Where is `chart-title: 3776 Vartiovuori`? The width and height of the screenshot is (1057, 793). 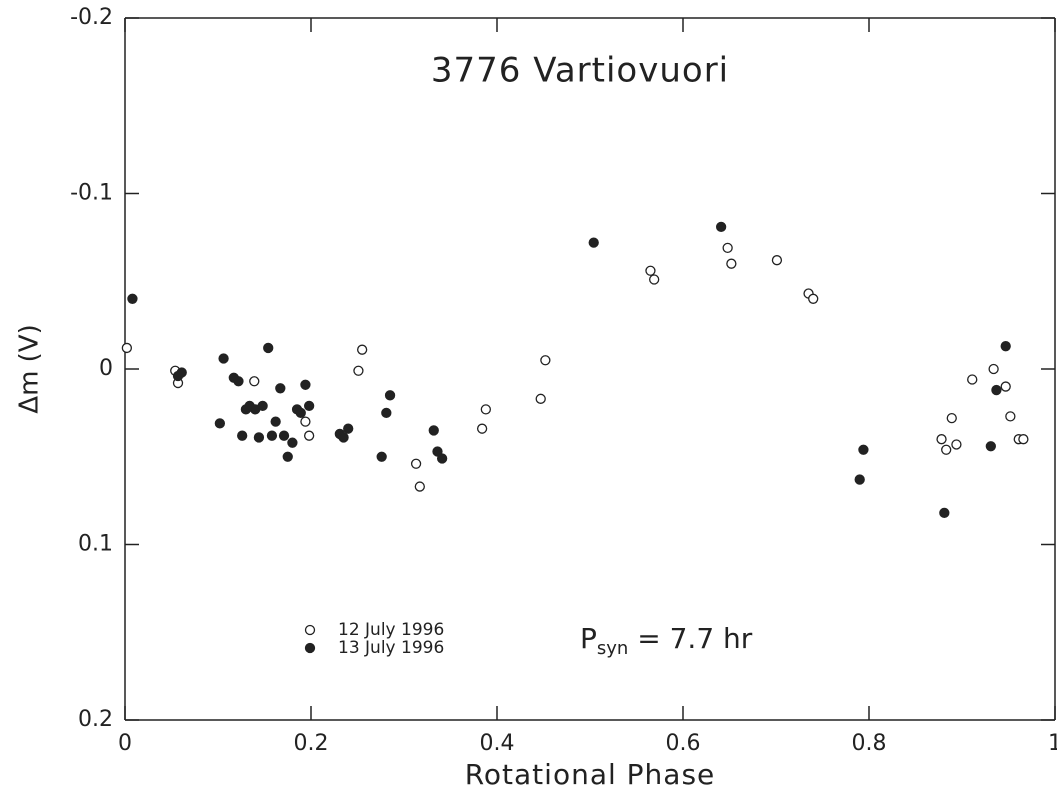
chart-title: 3776 Vartiovuori is located at coordinates (580, 71).